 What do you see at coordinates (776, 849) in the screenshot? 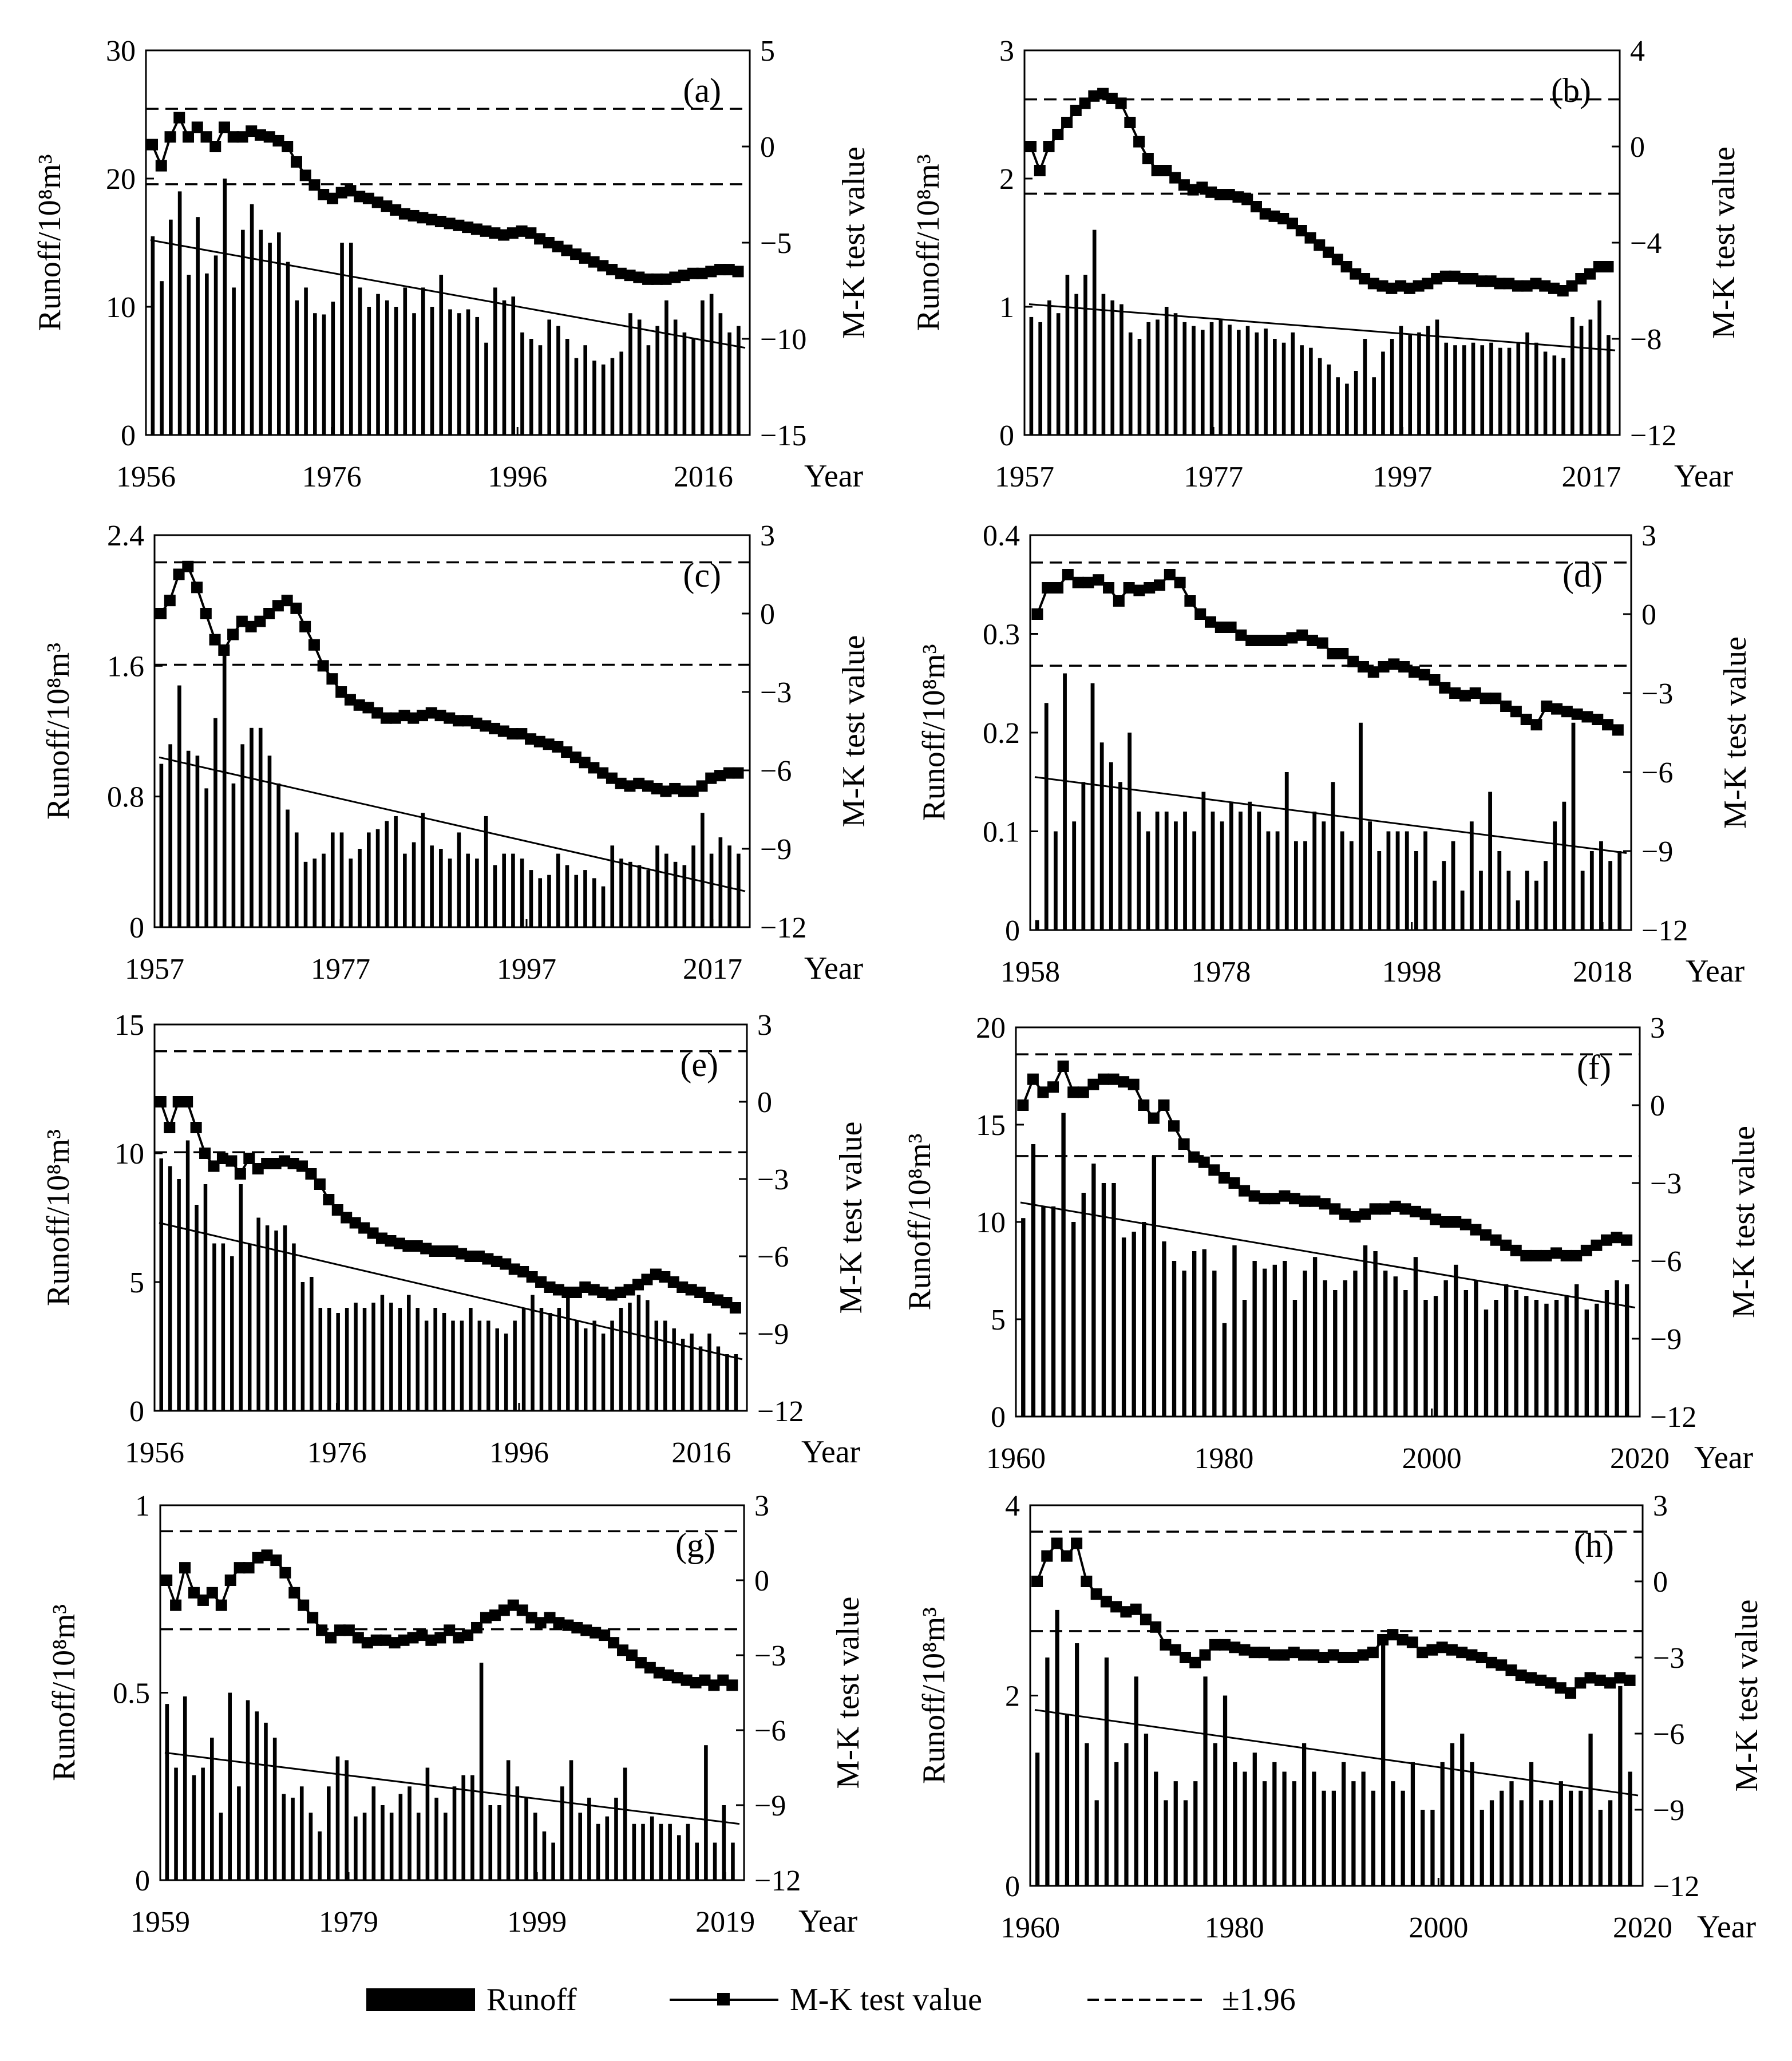
I see `right-tick-label: −9` at bounding box center [776, 849].